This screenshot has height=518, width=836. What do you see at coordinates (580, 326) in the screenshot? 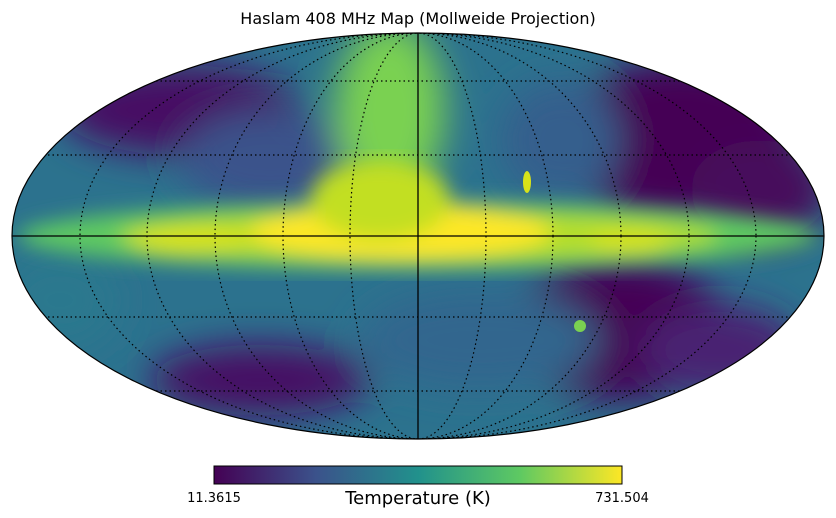
I see `bright-spot-south-east` at bounding box center [580, 326].